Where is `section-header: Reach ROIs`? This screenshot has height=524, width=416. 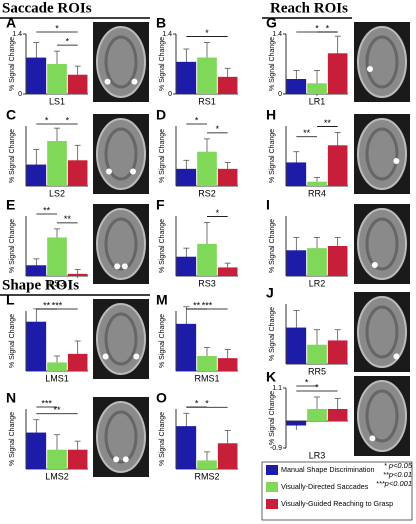
section-header: Reach ROIs is located at coordinates (309, 8).